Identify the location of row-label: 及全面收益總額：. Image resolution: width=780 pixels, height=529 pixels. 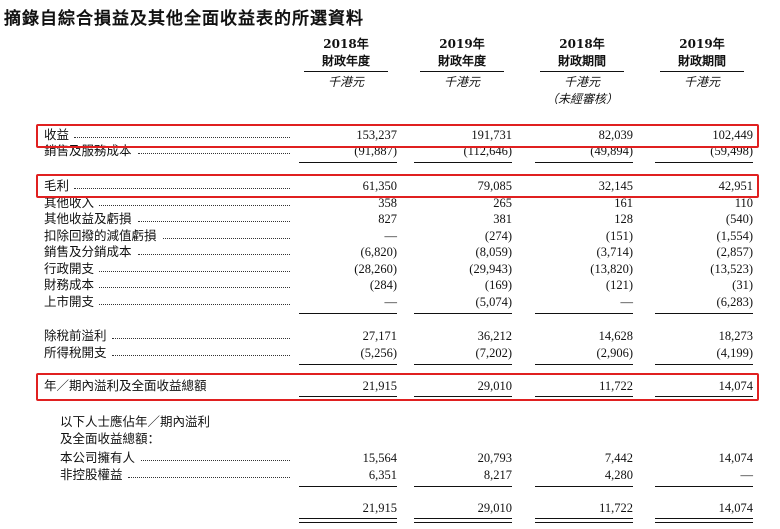
(110, 438).